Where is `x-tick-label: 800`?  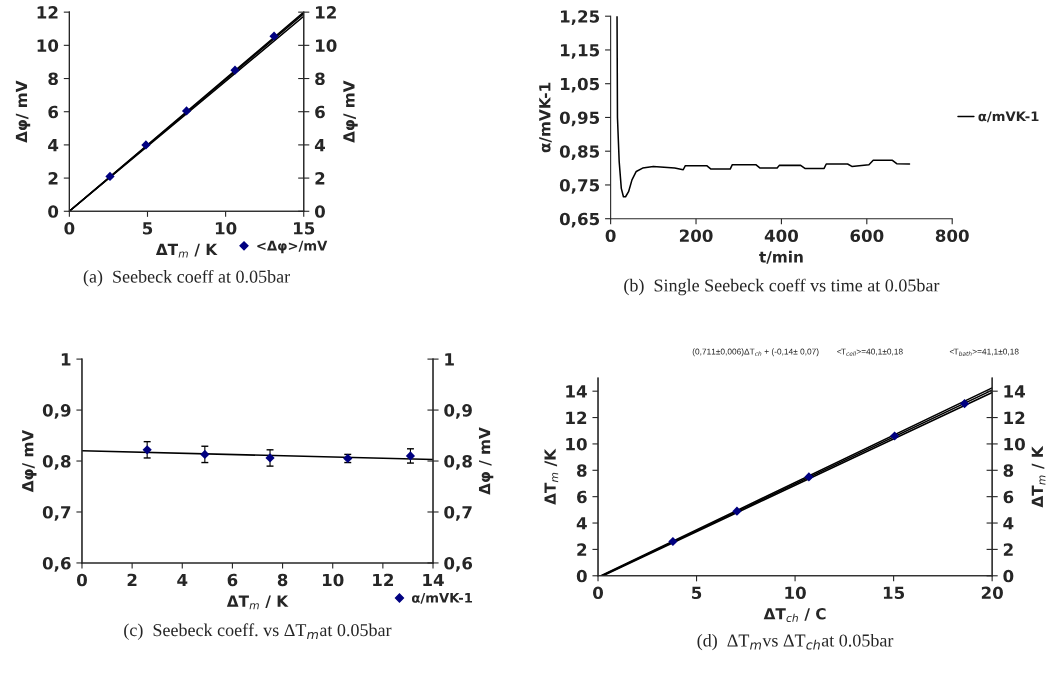
x-tick-label: 800 is located at coordinates (952, 236).